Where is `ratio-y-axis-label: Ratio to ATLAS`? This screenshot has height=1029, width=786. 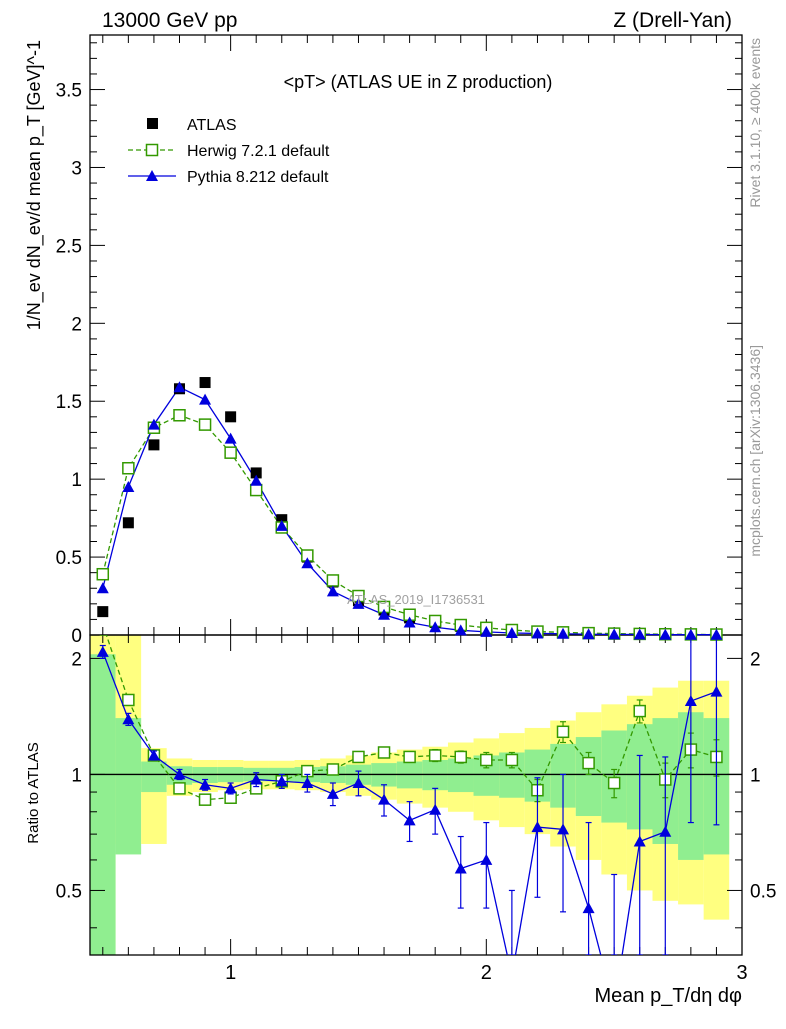
ratio-y-axis-label: Ratio to ATLAS is located at coordinates (33, 792).